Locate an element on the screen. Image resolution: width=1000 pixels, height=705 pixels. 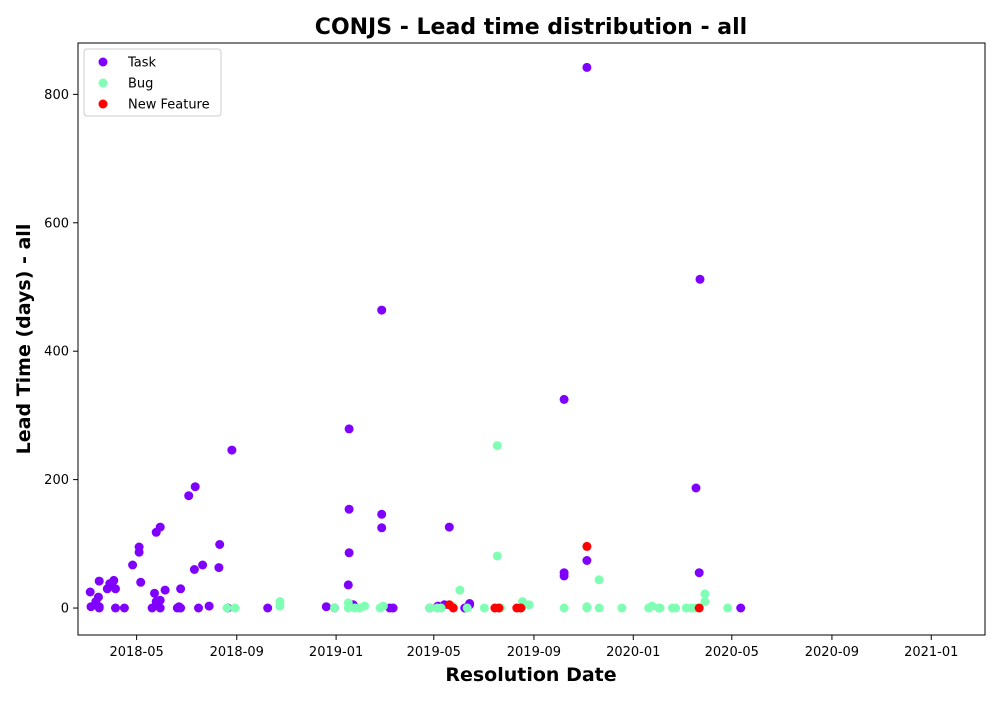
x-tick-label: 2020-09 is located at coordinates (832, 652).